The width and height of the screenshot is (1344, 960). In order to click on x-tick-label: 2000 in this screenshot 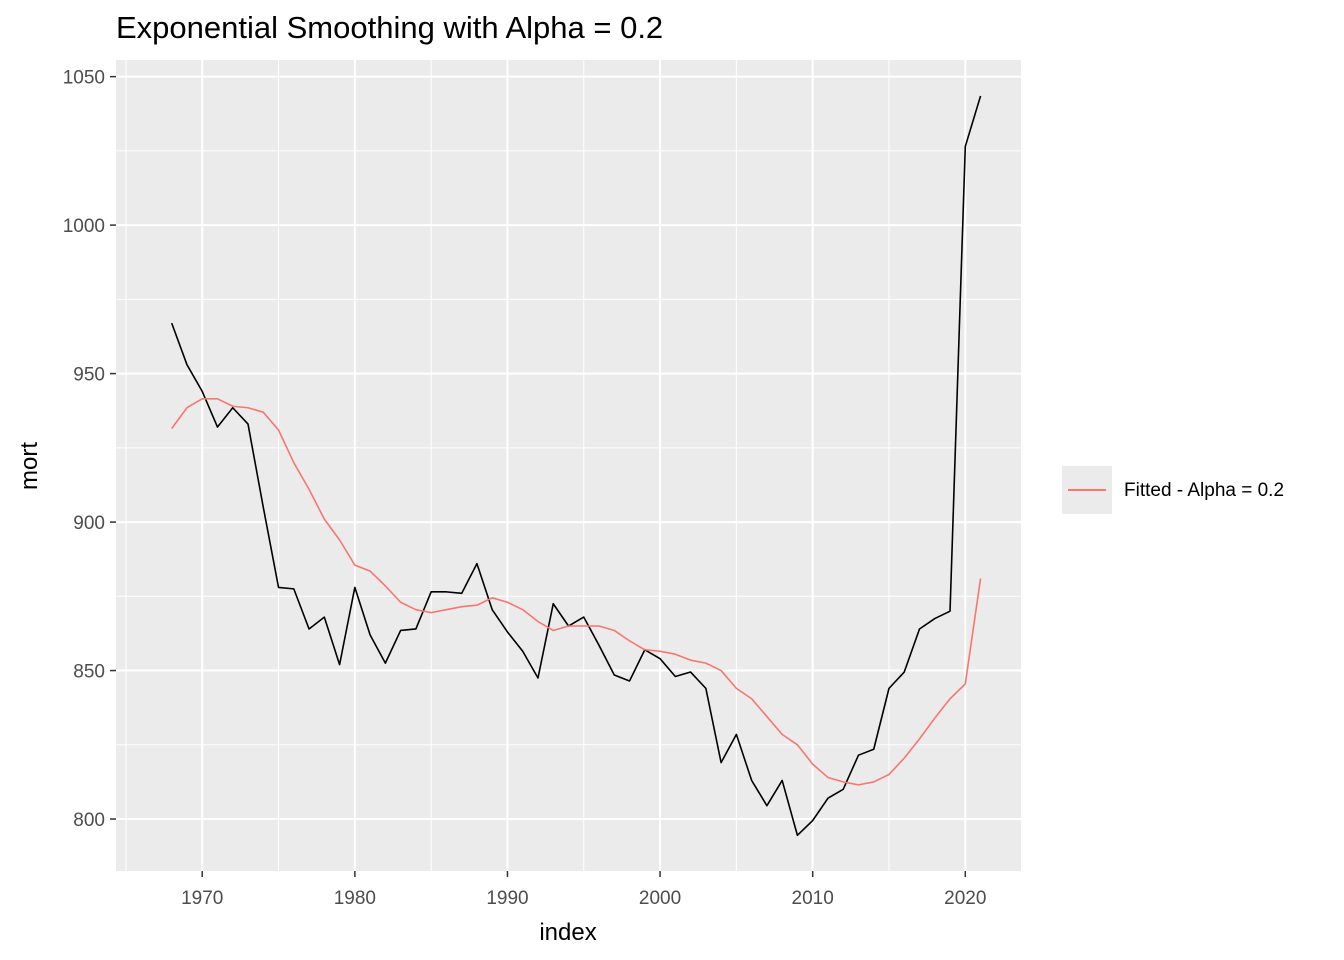, I will do `click(660, 898)`.